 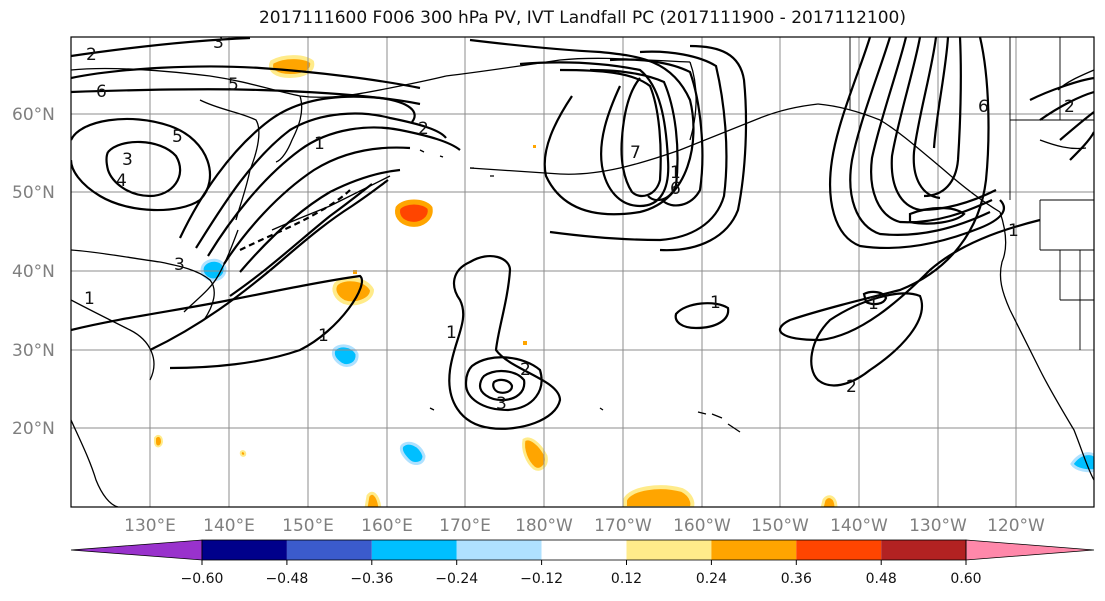 What do you see at coordinates (702, 316) in the screenshot?
I see `contour-central-small` at bounding box center [702, 316].